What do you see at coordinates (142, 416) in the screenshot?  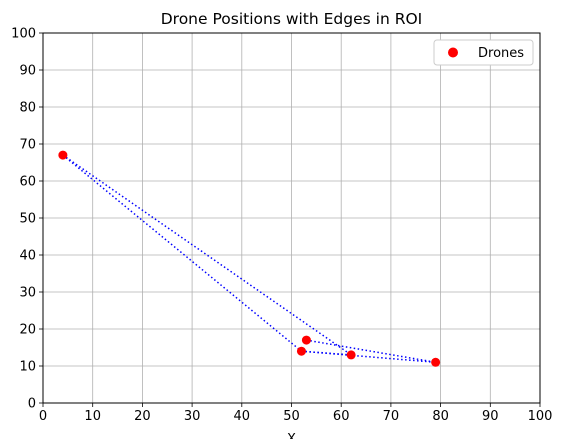 I see `x-tick-label: 20` at bounding box center [142, 416].